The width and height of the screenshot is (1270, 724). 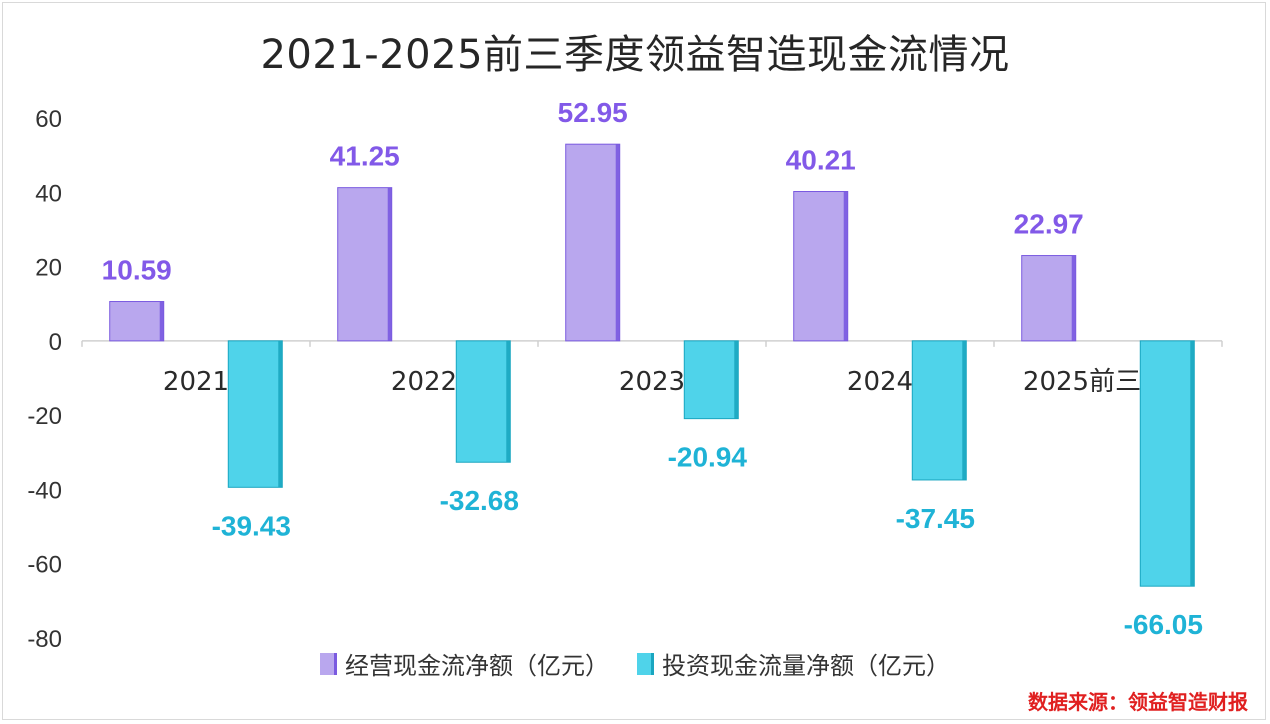 What do you see at coordinates (1138, 702) in the screenshot?
I see `source-note: 数据来源：领益智造财报` at bounding box center [1138, 702].